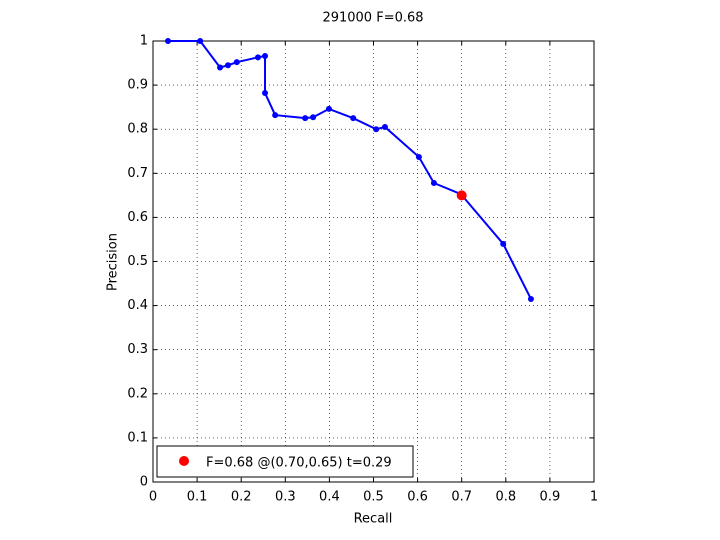  What do you see at coordinates (137, 261) in the screenshot?
I see `y-tick-label: 0.5` at bounding box center [137, 261].